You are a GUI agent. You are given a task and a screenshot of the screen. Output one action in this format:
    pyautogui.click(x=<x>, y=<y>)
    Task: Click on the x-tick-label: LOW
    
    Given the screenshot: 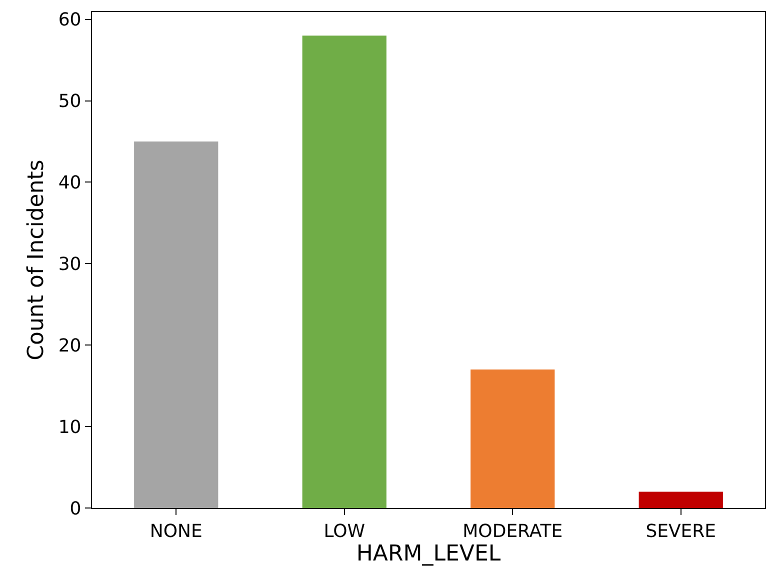 What is the action you would take?
    pyautogui.click(x=345, y=531)
    